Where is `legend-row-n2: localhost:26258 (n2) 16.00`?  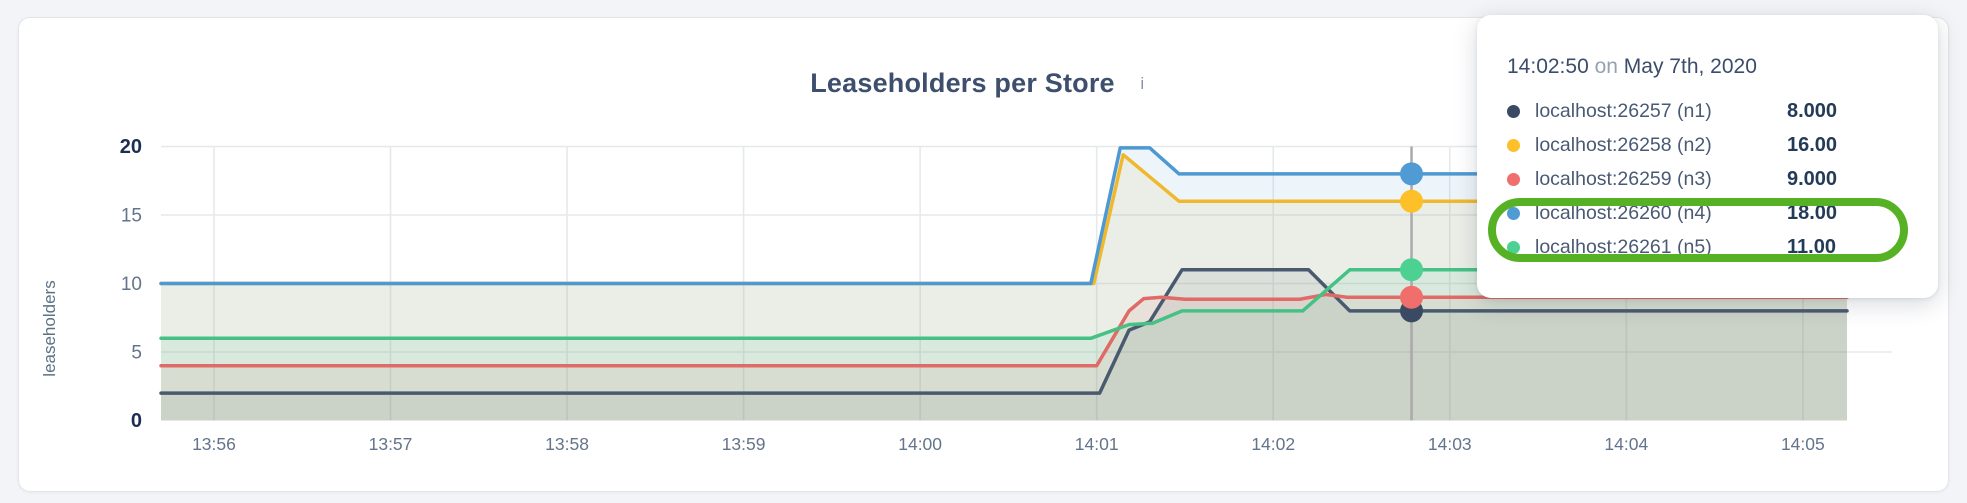
legend-row-n2: localhost:26258 (n2) 16.00 is located at coordinates (1710, 145).